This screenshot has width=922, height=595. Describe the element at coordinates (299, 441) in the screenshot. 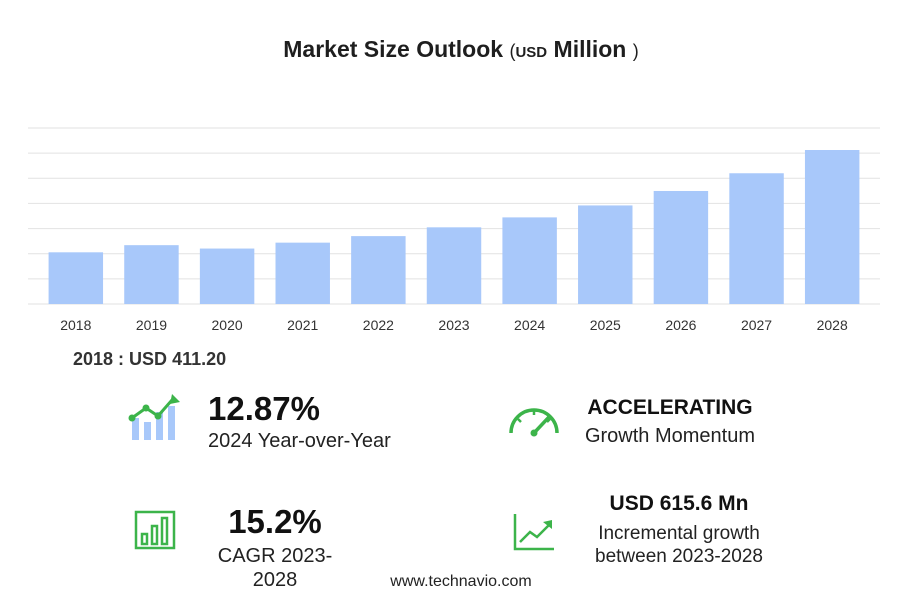

I see `yoy-label: 2024 Year-over-Year` at that location.